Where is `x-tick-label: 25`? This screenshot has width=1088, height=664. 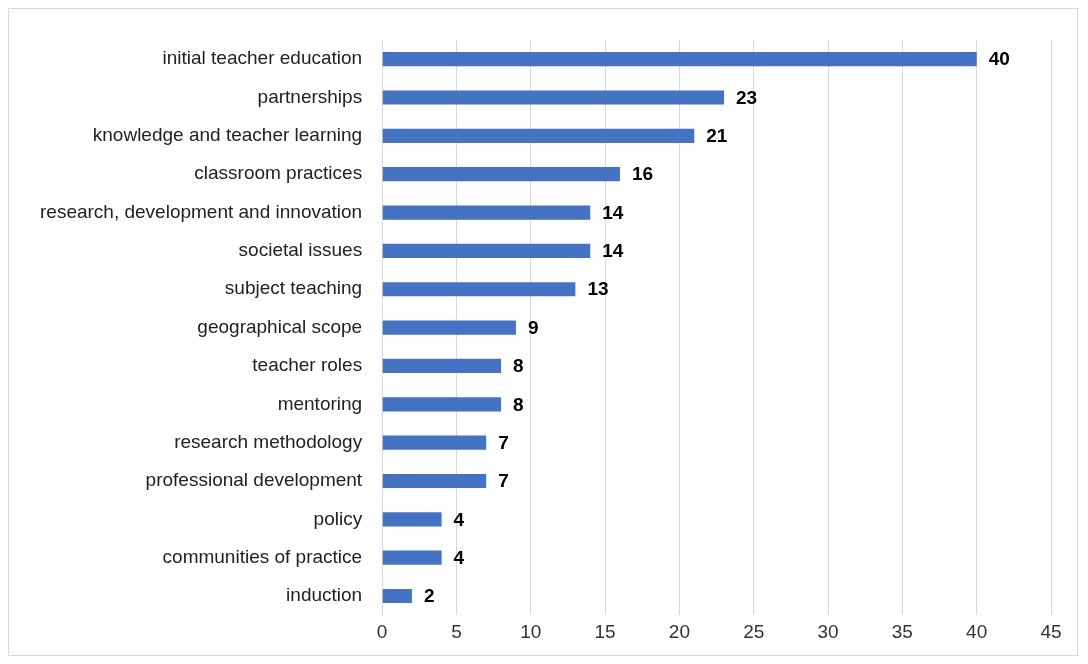
x-tick-label: 25 is located at coordinates (754, 631).